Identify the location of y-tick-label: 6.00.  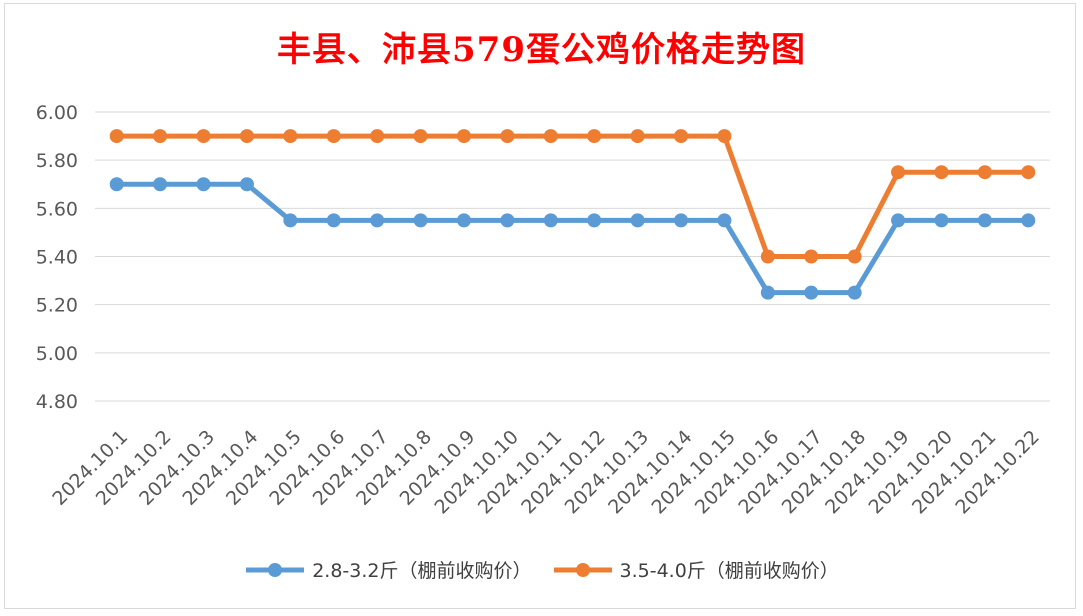
(57, 113).